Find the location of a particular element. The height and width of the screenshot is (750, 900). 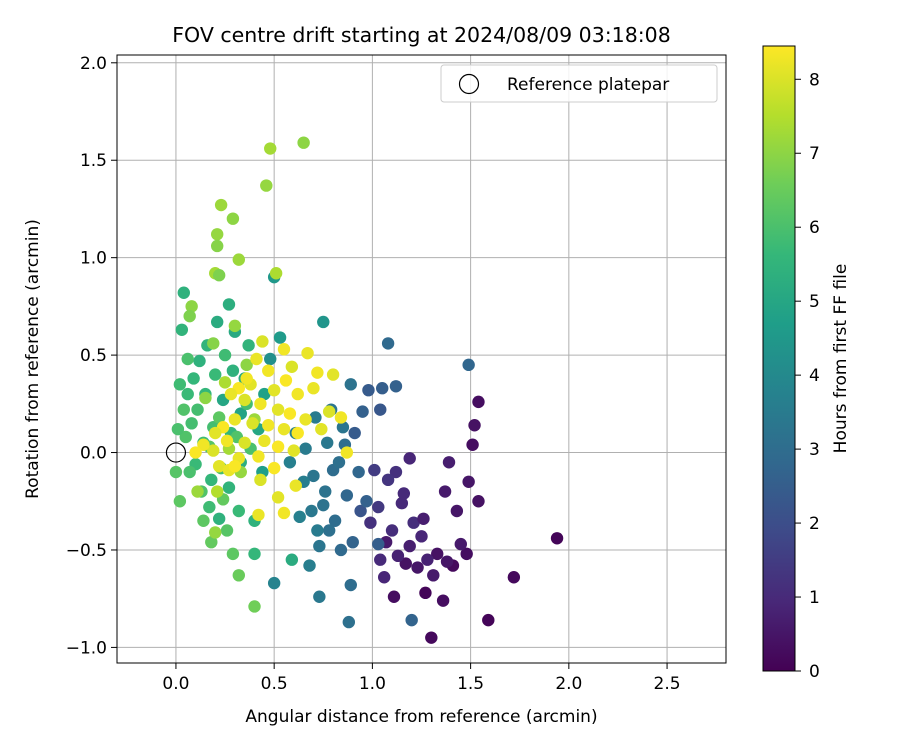

y-tick-label: 1.0 is located at coordinates (93, 259).